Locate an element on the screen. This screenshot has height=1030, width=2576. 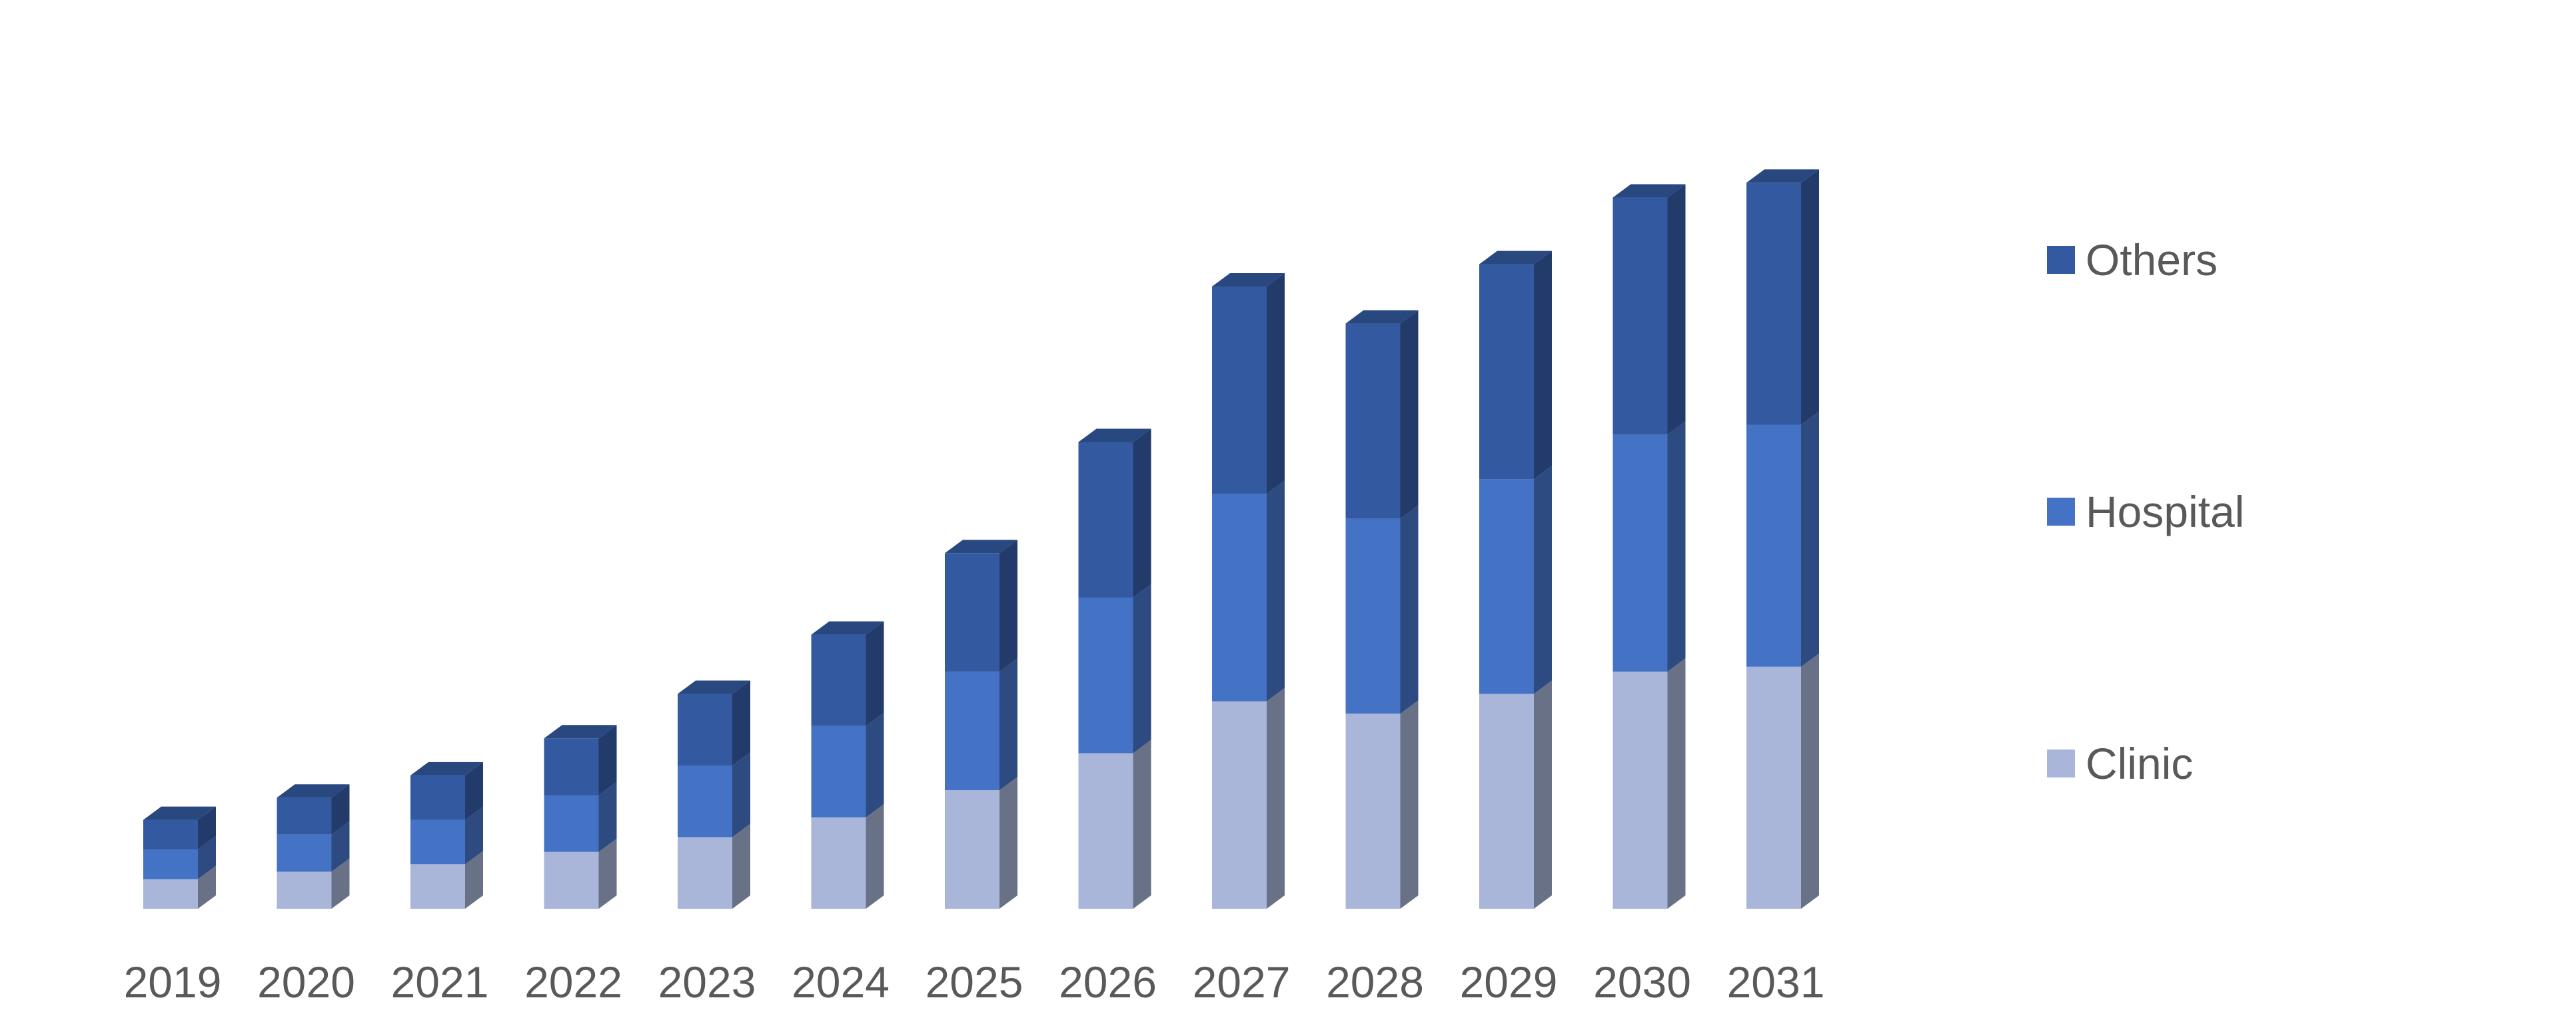
bar-hospital-2030-front is located at coordinates (1640, 553).